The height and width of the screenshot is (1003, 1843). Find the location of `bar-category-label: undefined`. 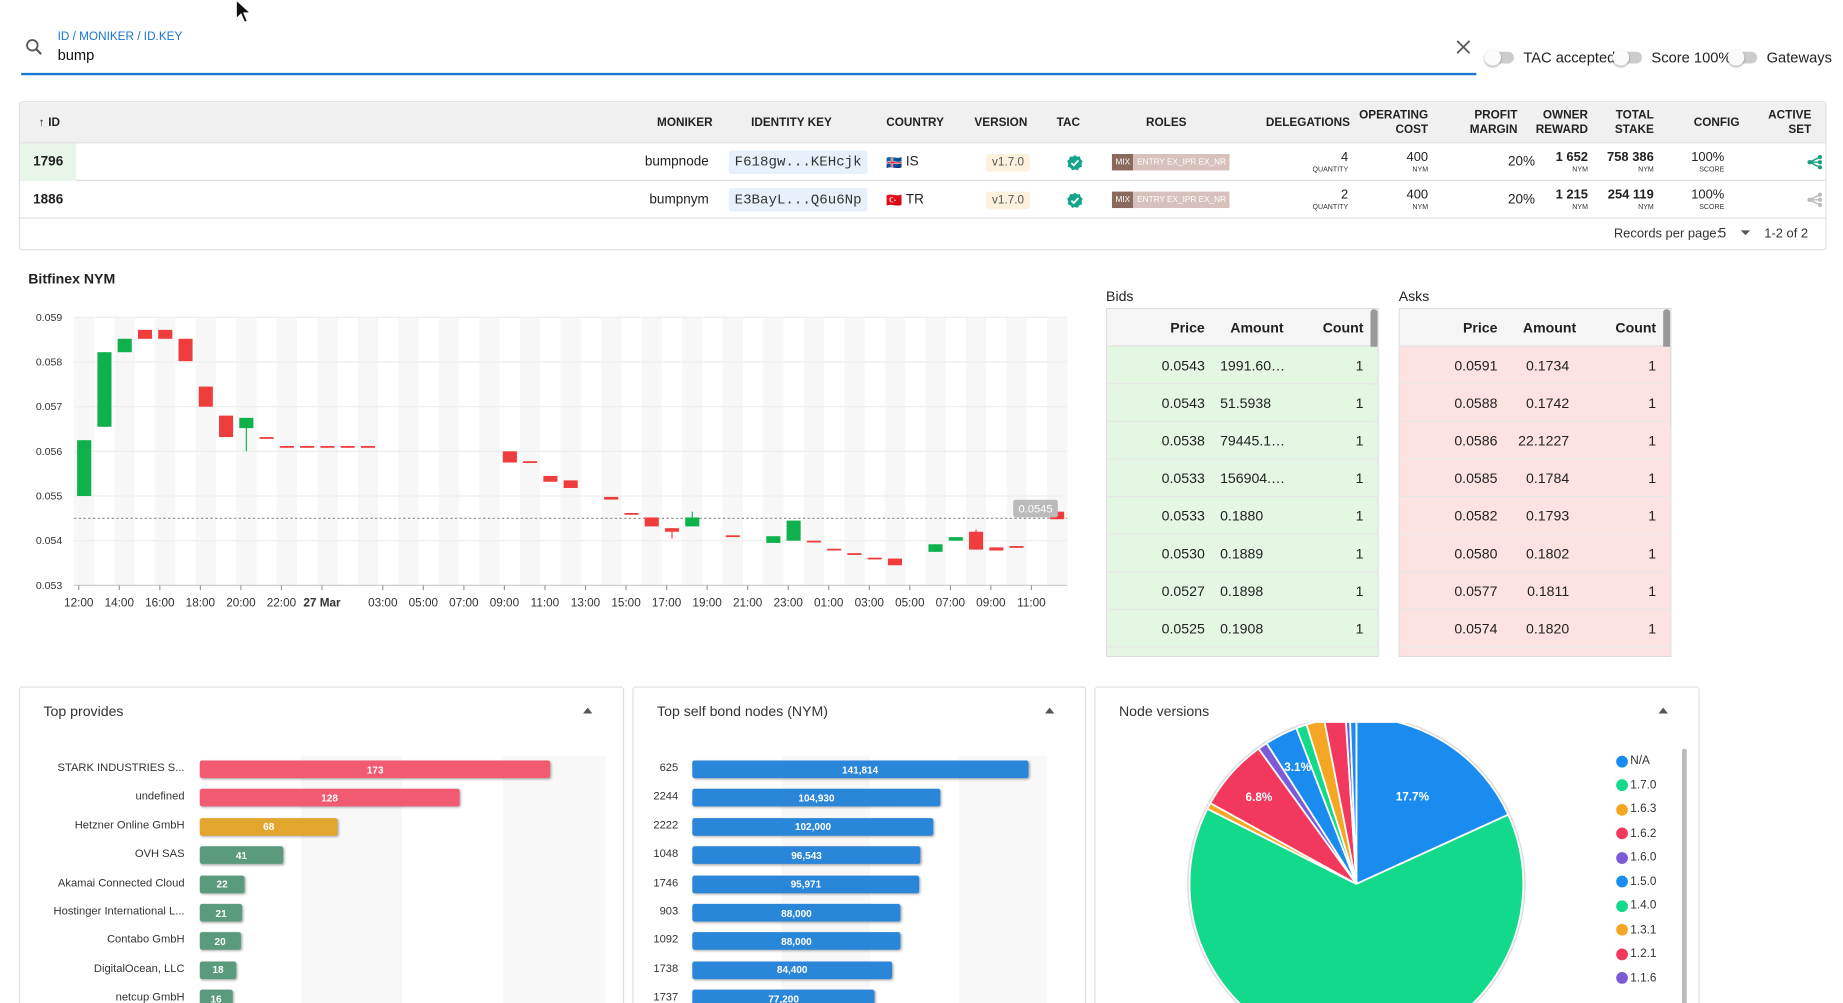

bar-category-label: undefined is located at coordinates (160, 797).